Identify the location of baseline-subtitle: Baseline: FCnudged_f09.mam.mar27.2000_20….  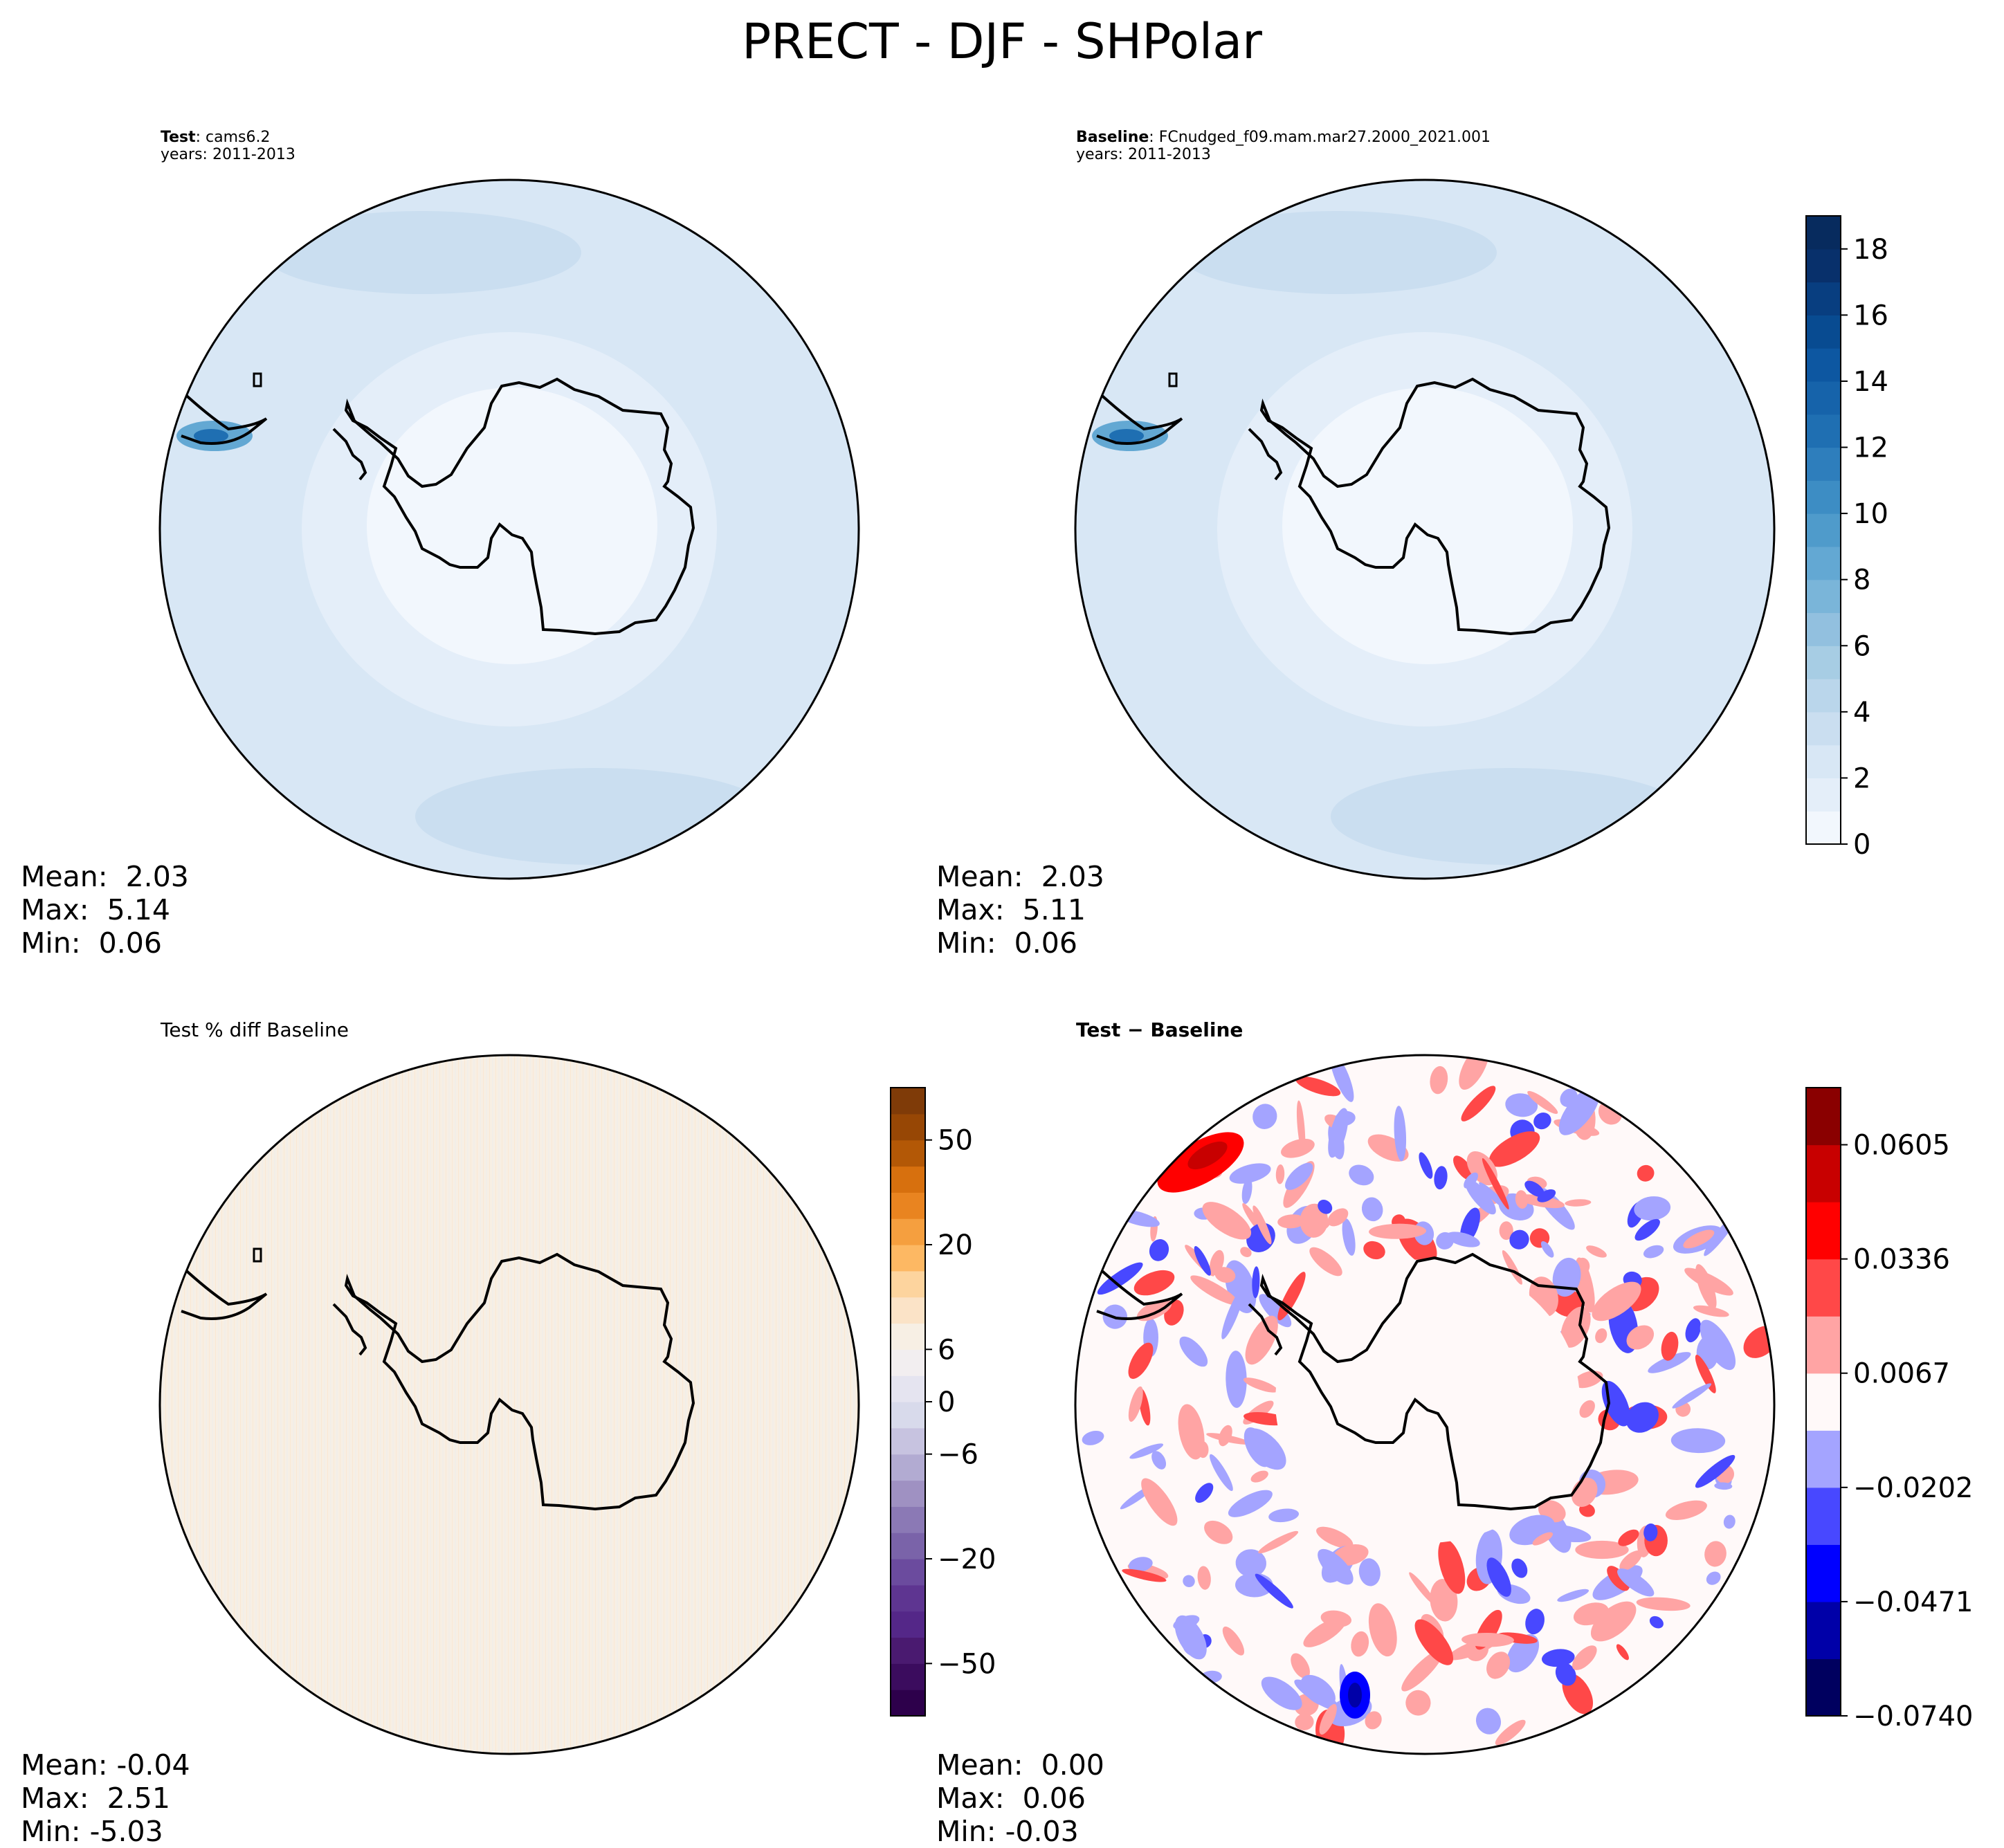
(1283, 146).